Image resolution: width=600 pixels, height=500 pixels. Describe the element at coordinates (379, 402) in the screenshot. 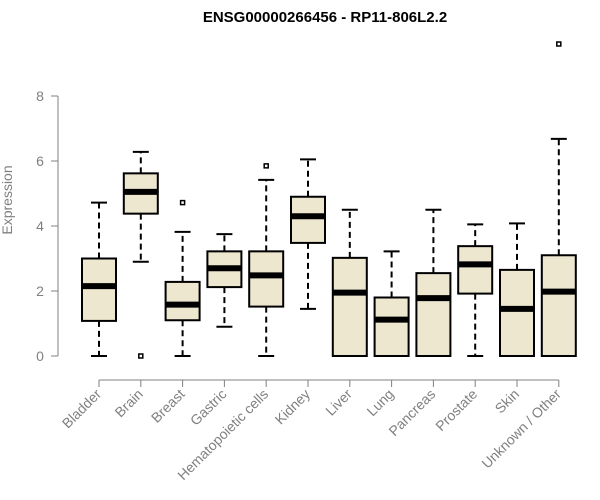

I see `x-tick-label: Lung` at that location.